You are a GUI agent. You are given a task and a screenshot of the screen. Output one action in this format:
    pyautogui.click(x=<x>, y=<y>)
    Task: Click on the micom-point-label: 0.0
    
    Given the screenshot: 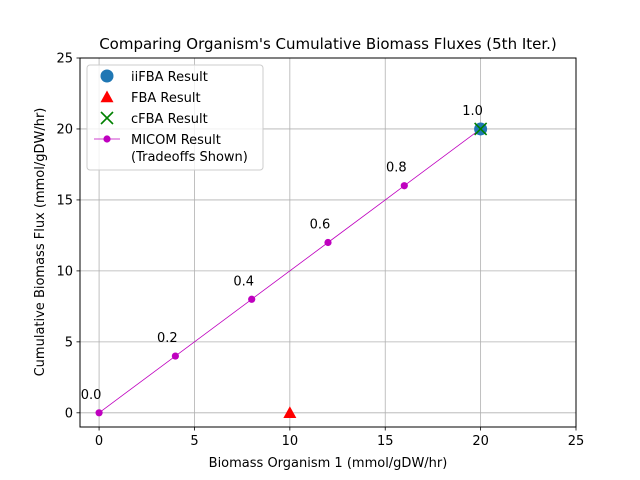 What is the action you would take?
    pyautogui.click(x=91, y=395)
    